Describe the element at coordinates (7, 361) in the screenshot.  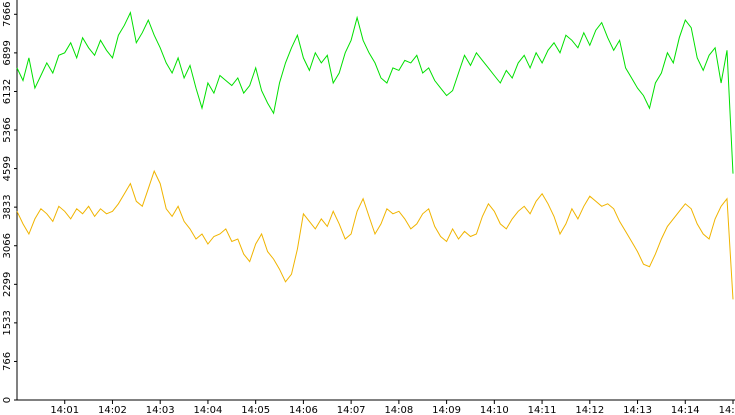
I see `y-tick-label: 766` at that location.